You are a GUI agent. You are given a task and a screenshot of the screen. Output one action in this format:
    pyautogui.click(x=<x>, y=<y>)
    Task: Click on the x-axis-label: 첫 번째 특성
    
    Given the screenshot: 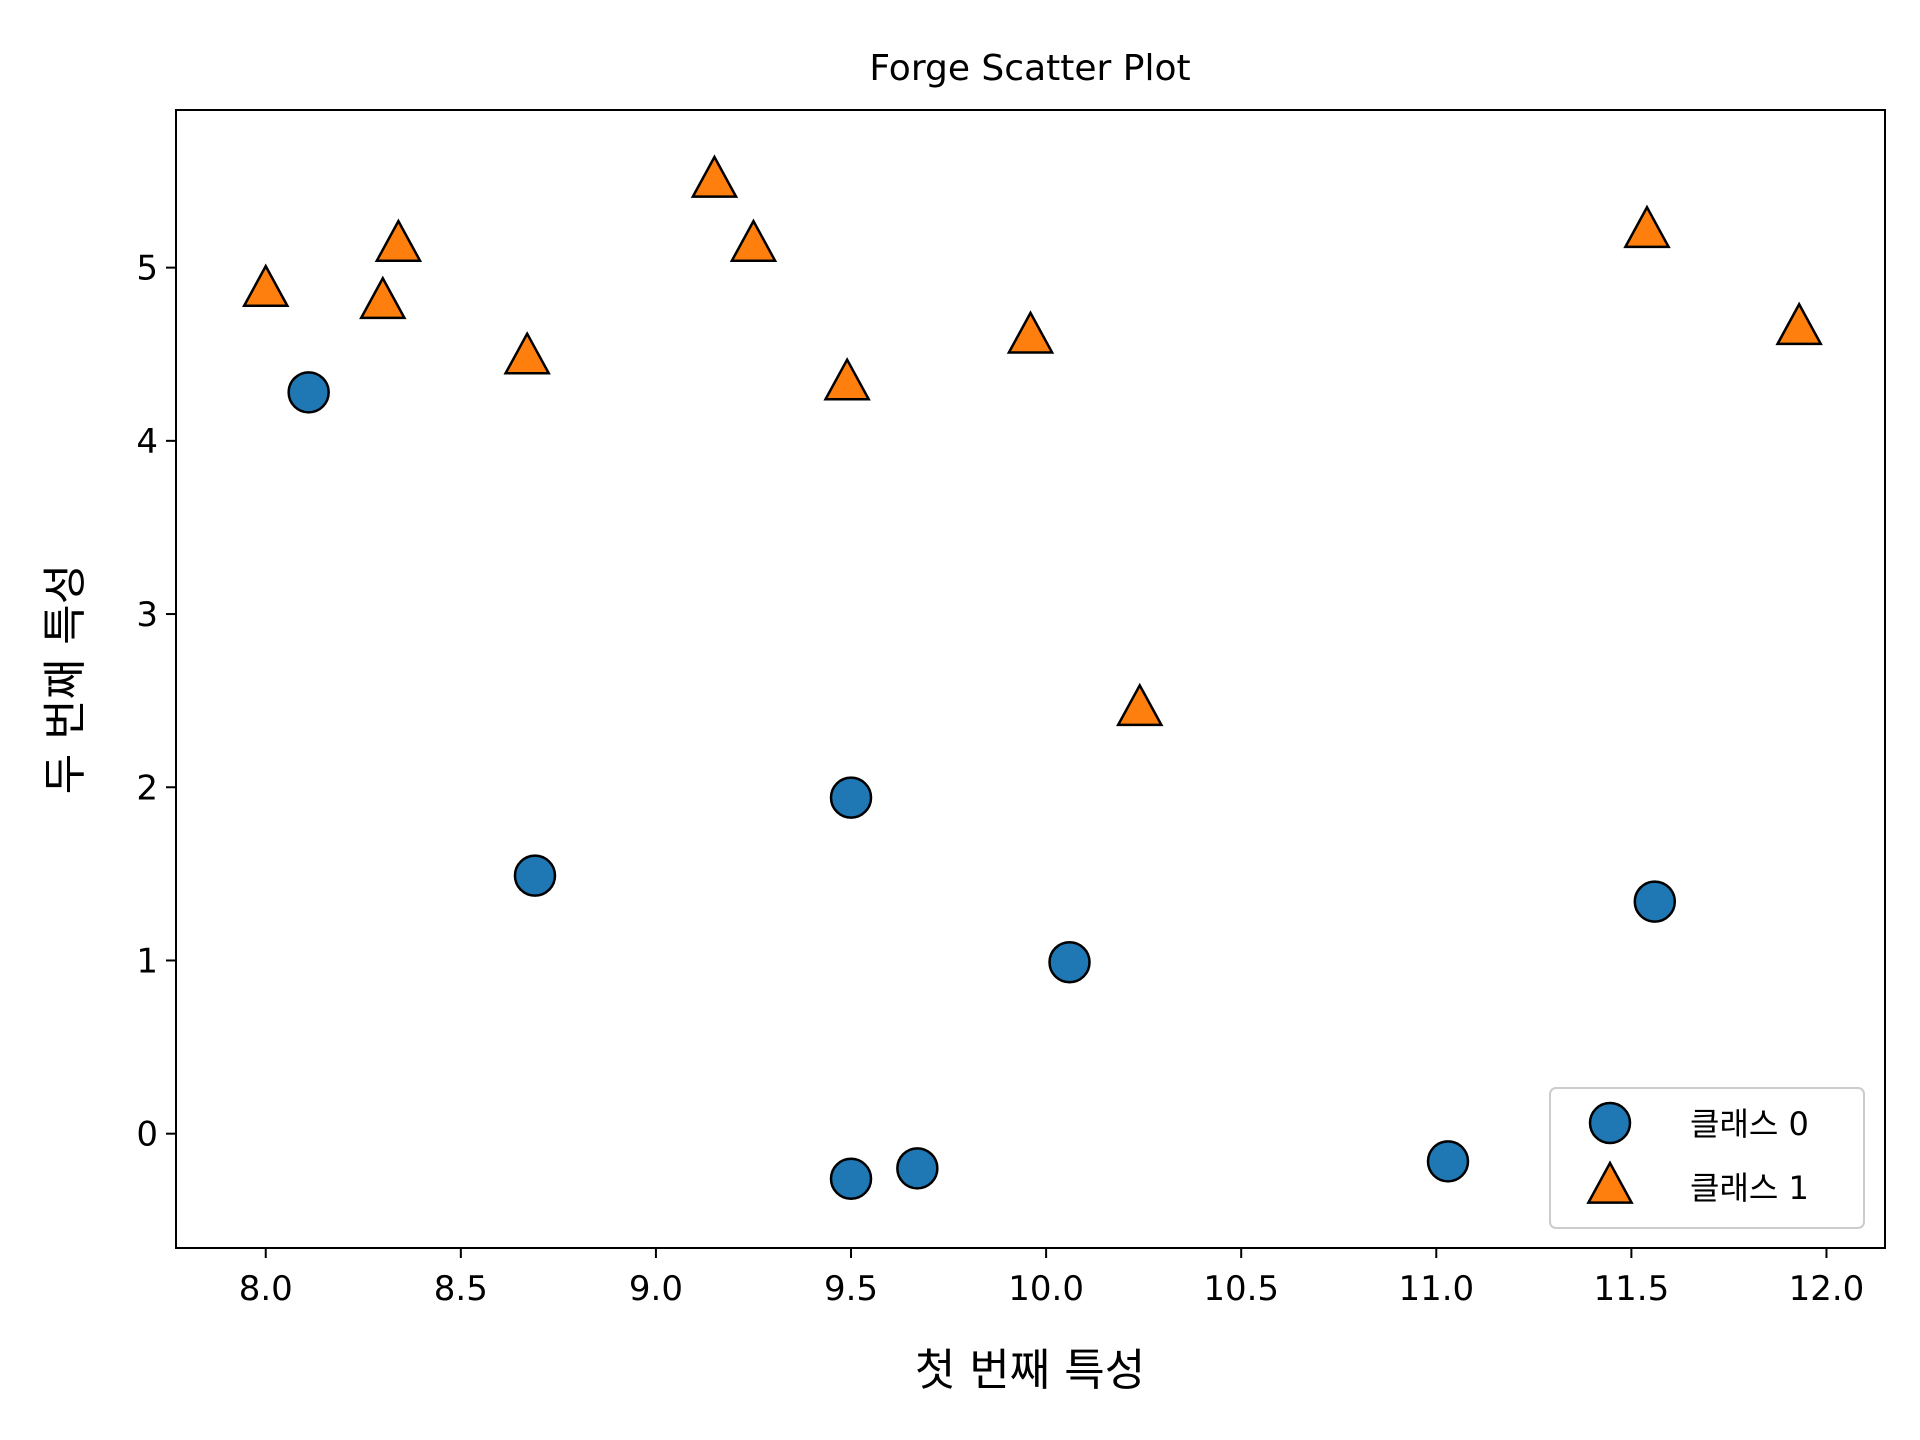 What is the action you would take?
    pyautogui.click(x=1030, y=1370)
    